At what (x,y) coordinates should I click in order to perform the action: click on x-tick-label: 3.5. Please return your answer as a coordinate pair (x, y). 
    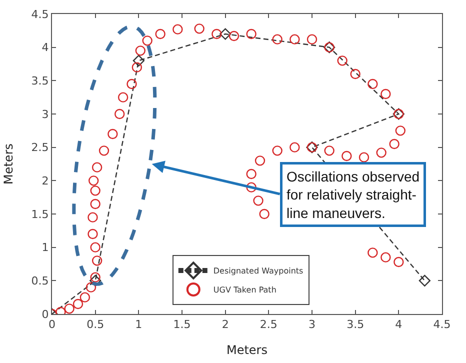
    Looking at the image, I should click on (355, 325).